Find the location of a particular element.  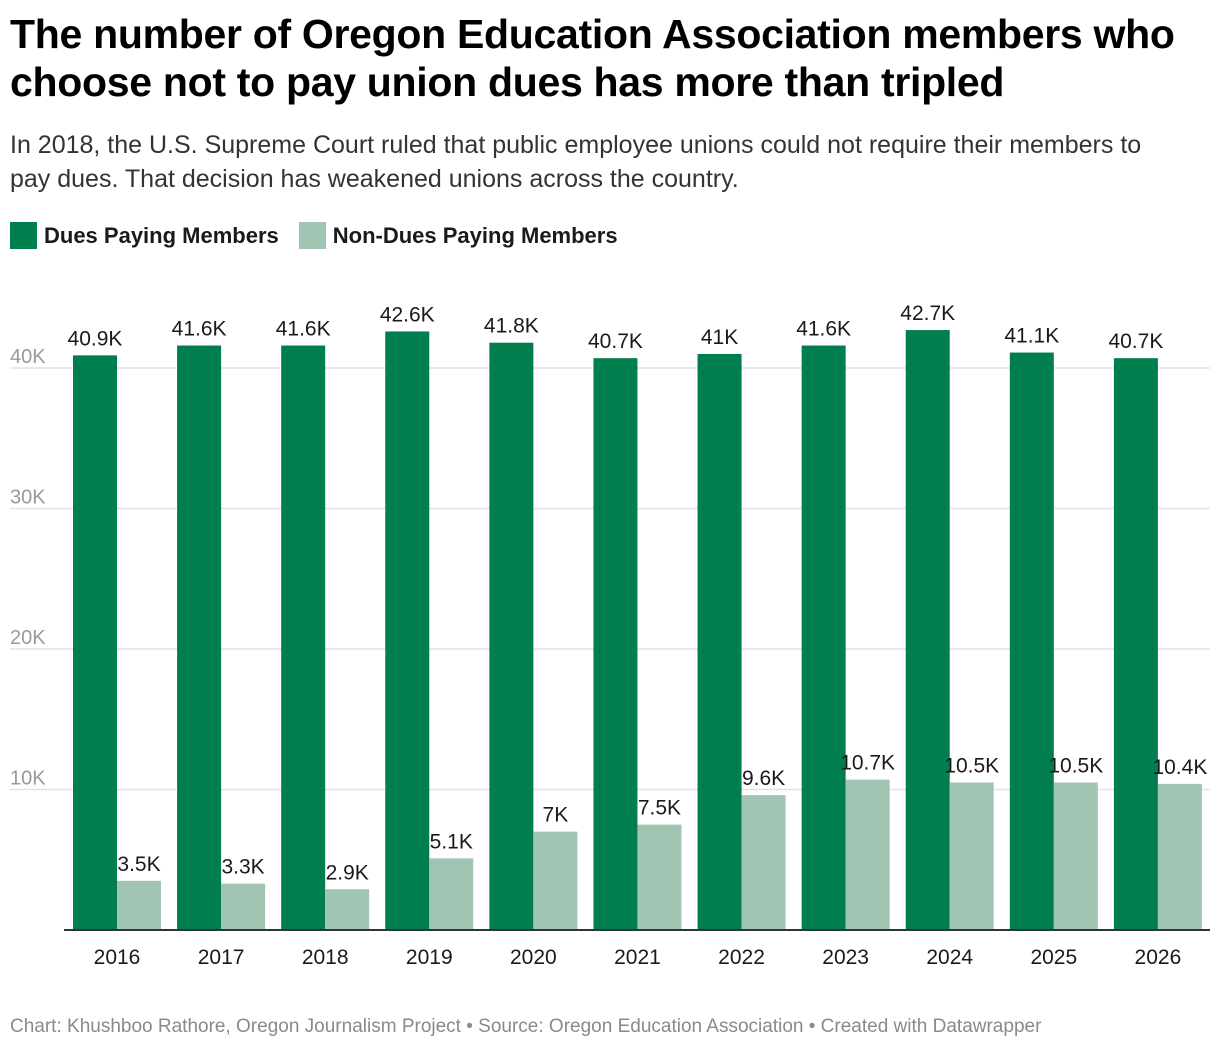

data-label-non-dues-2016: 3.5K is located at coordinates (138, 864).